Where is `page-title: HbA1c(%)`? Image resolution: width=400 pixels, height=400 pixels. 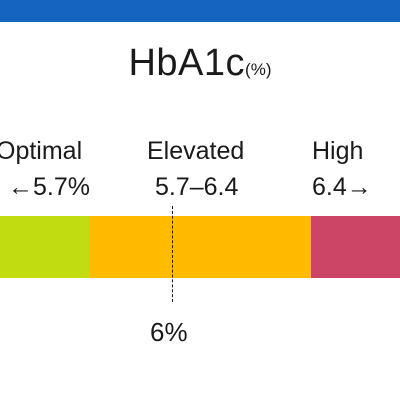
page-title: HbA1c(%) is located at coordinates (200, 66).